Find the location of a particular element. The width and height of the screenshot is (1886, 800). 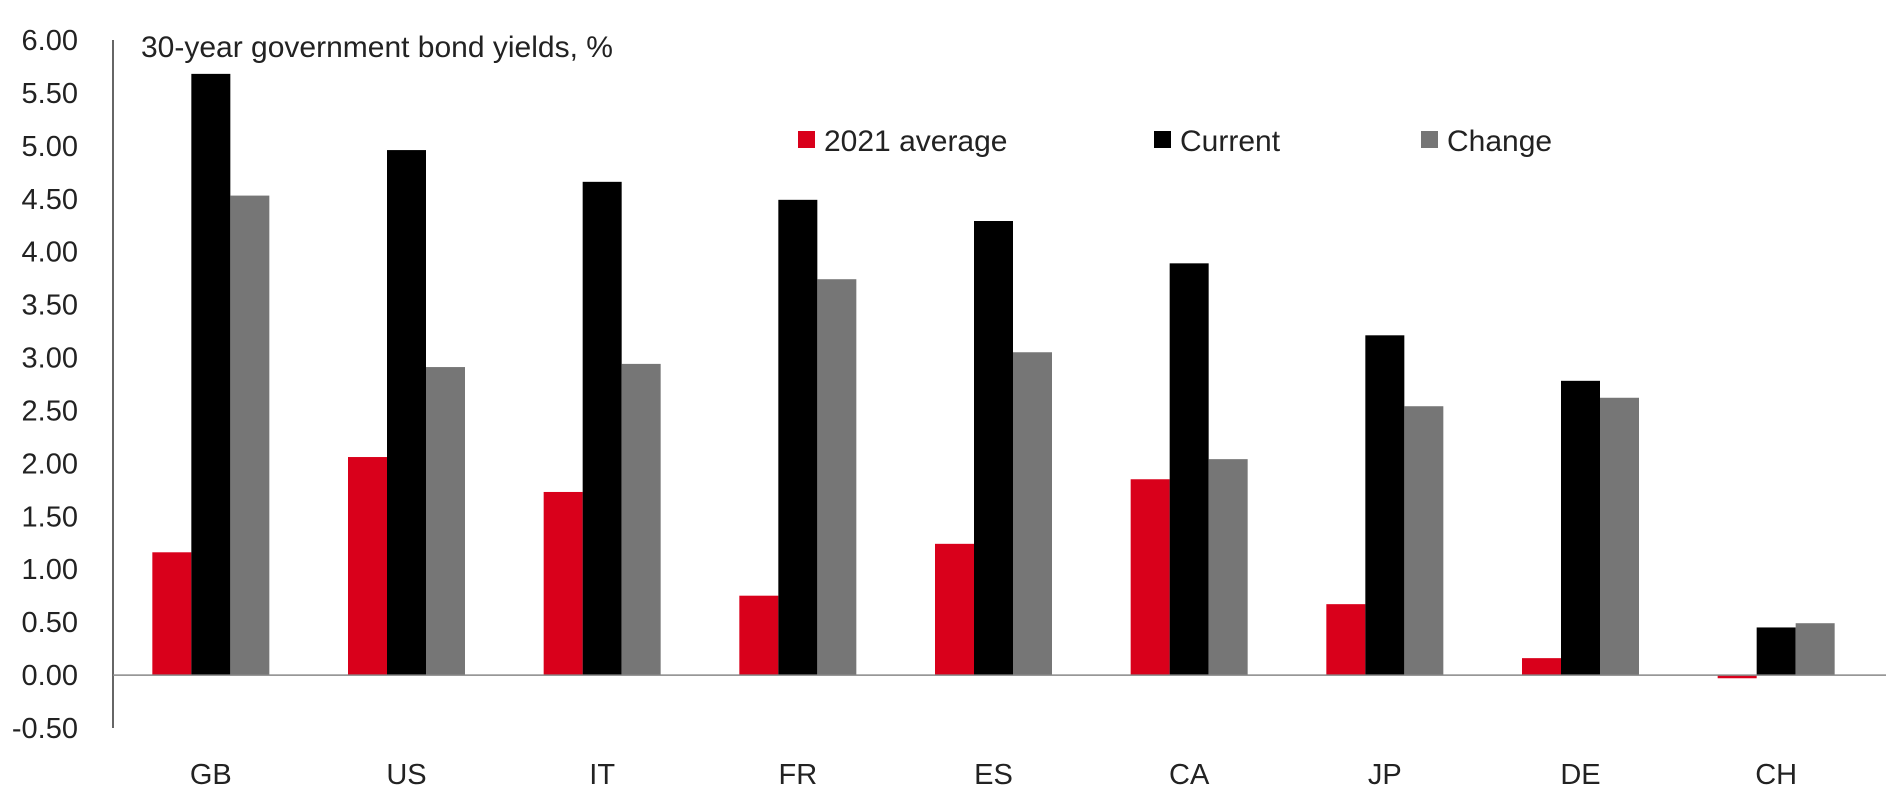

y-tick-label: 2.00 is located at coordinates (50, 464).